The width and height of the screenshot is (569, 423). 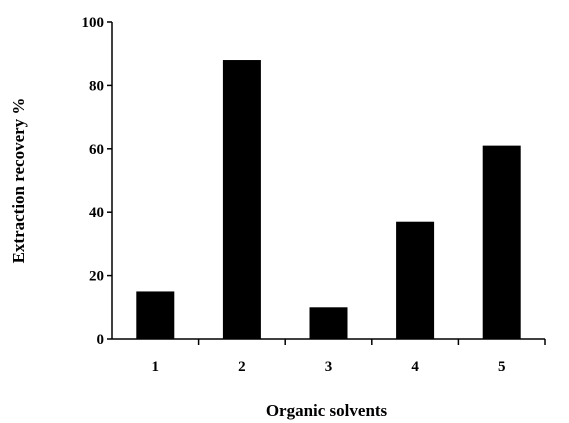 What do you see at coordinates (93, 23) in the screenshot?
I see `y-tick-label: 100` at bounding box center [93, 23].